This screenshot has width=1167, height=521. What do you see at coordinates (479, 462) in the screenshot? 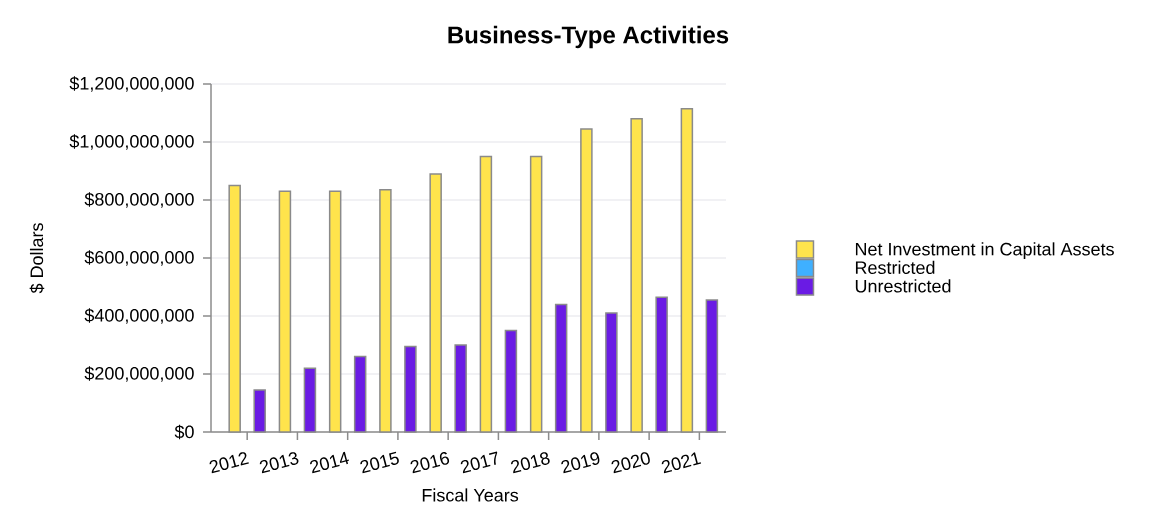
I see `x-tick-label: 2017` at bounding box center [479, 462].